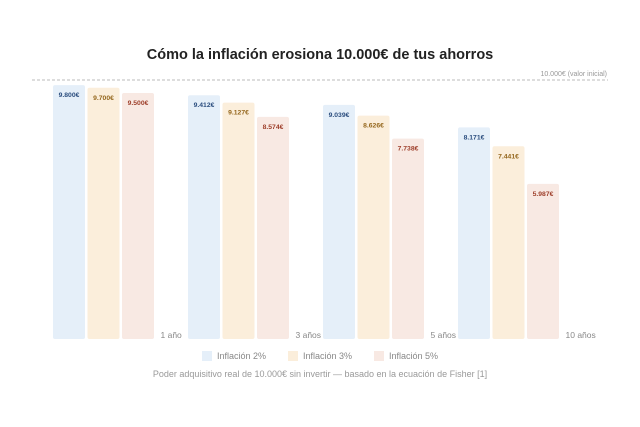 The height and width of the screenshot is (427, 640). Describe the element at coordinates (339, 115) in the screenshot. I see `bar-value-label: 9.039€` at that location.